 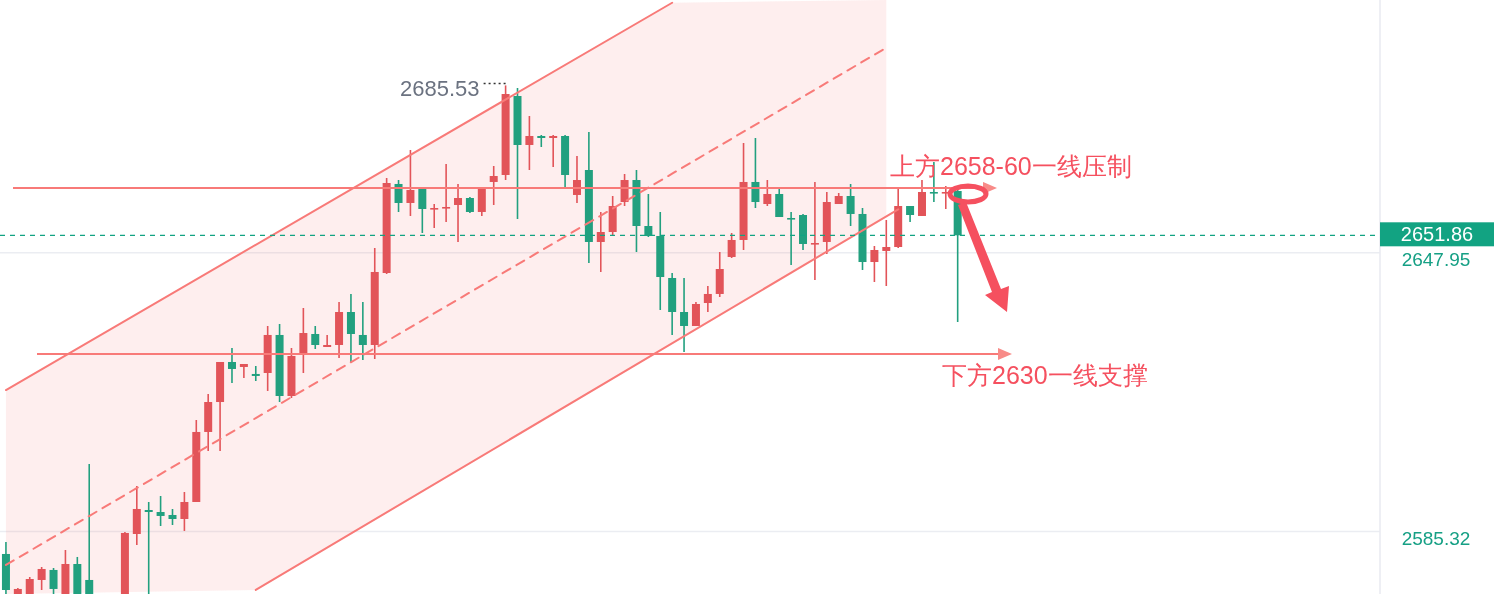 What do you see at coordinates (440, 89) in the screenshot?
I see `annotation: 2685.53` at bounding box center [440, 89].